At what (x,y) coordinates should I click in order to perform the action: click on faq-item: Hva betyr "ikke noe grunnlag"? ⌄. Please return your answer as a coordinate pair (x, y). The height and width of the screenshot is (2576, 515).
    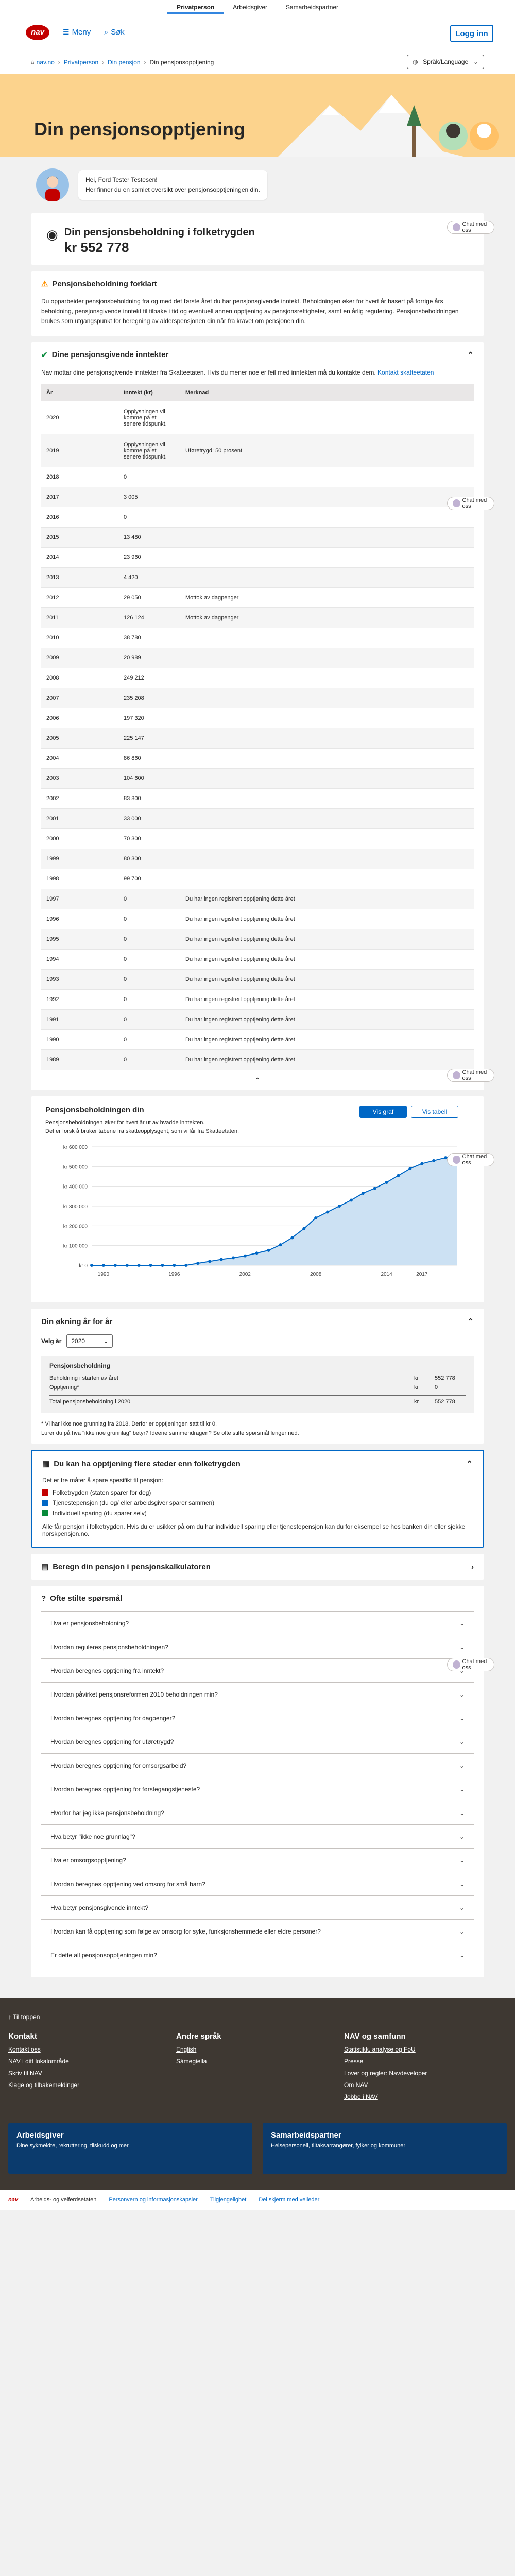
    Looking at the image, I should click on (257, 1837).